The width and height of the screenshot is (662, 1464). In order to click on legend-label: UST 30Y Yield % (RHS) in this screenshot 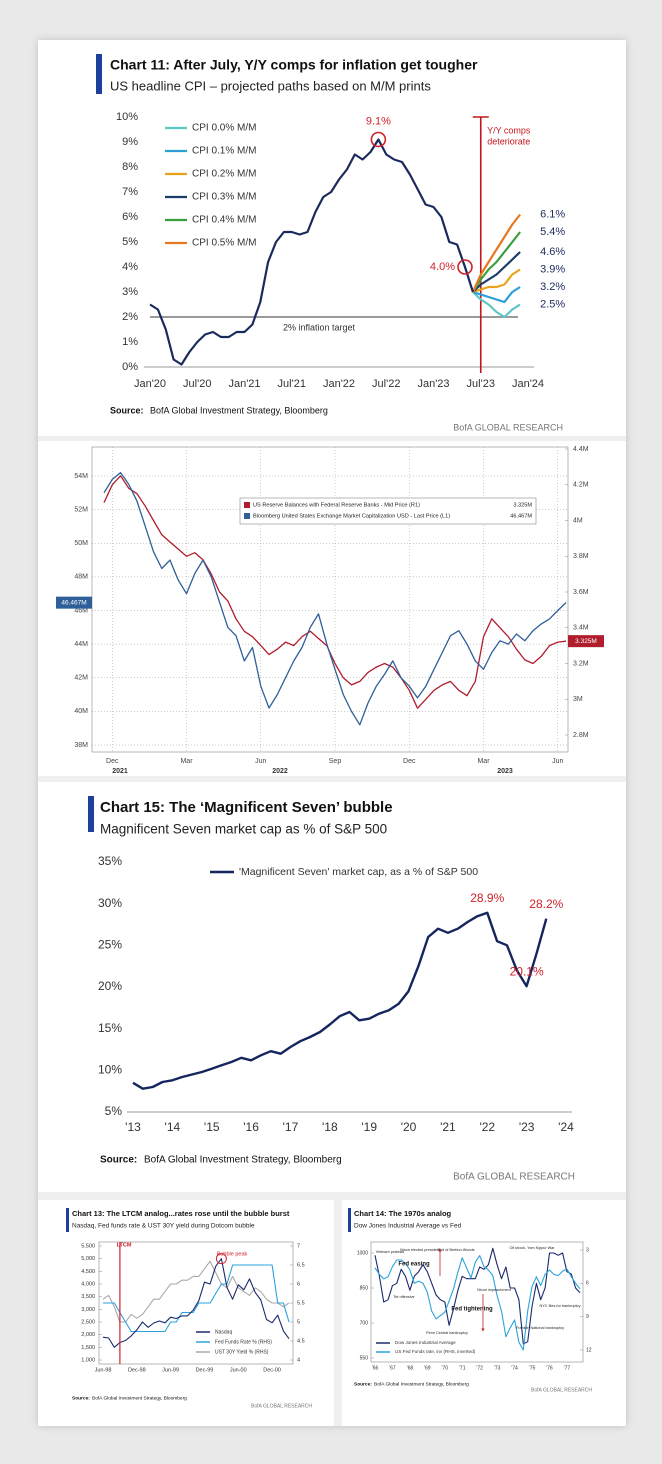, I will do `click(242, 1352)`.